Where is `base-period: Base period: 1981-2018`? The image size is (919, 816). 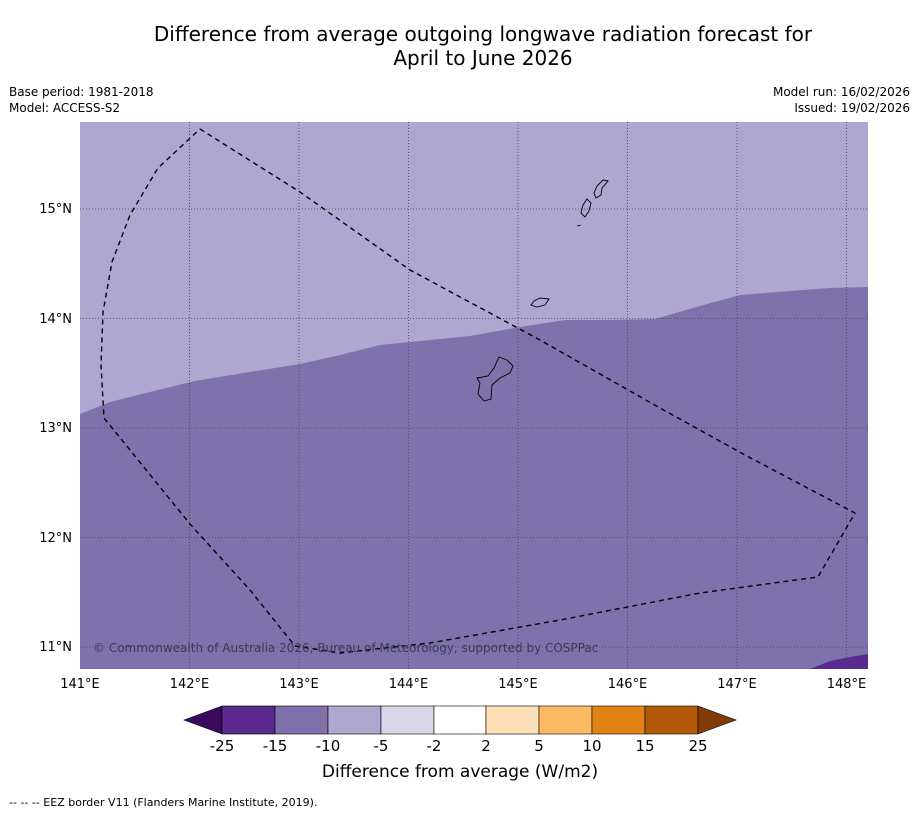
base-period: Base period: 1981-2018 is located at coordinates (81, 92).